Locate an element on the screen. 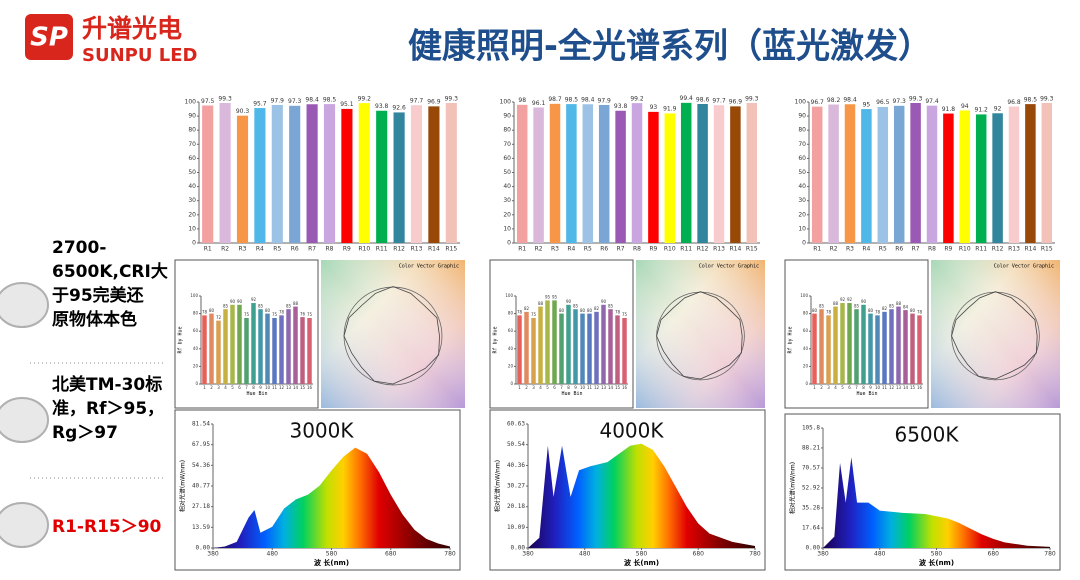  y-tick-label: 50 is located at coordinates (802, 172).